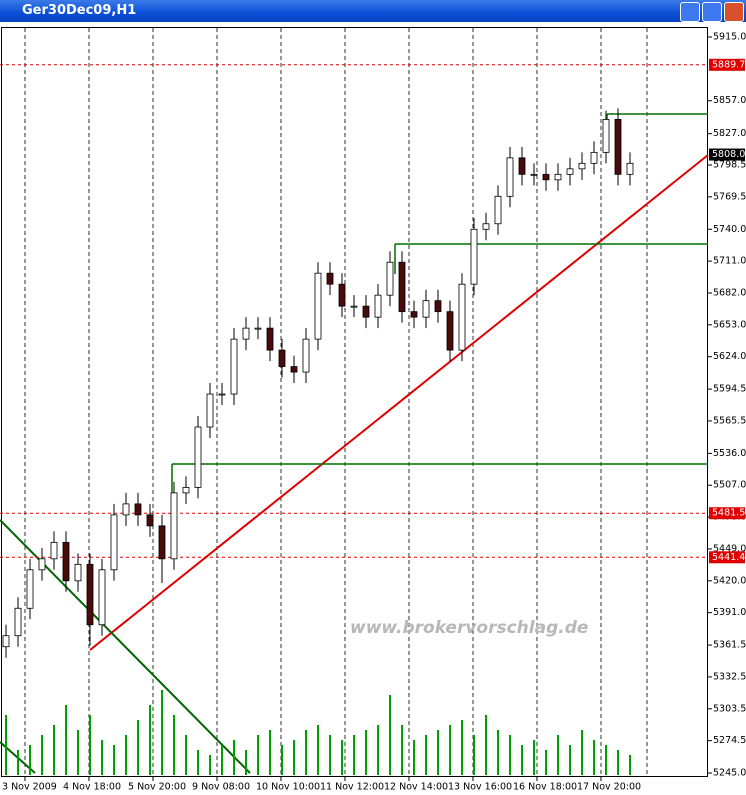  What do you see at coordinates (79, 10) in the screenshot?
I see `window-title: Ger30Dec09,H1` at bounding box center [79, 10].